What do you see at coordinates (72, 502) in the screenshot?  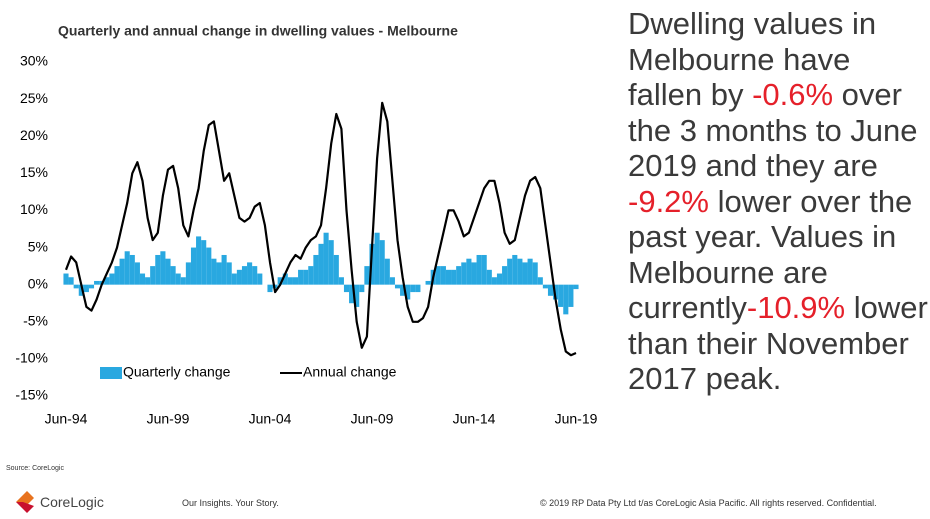 I see `logo-text: CoreLogic` at bounding box center [72, 502].